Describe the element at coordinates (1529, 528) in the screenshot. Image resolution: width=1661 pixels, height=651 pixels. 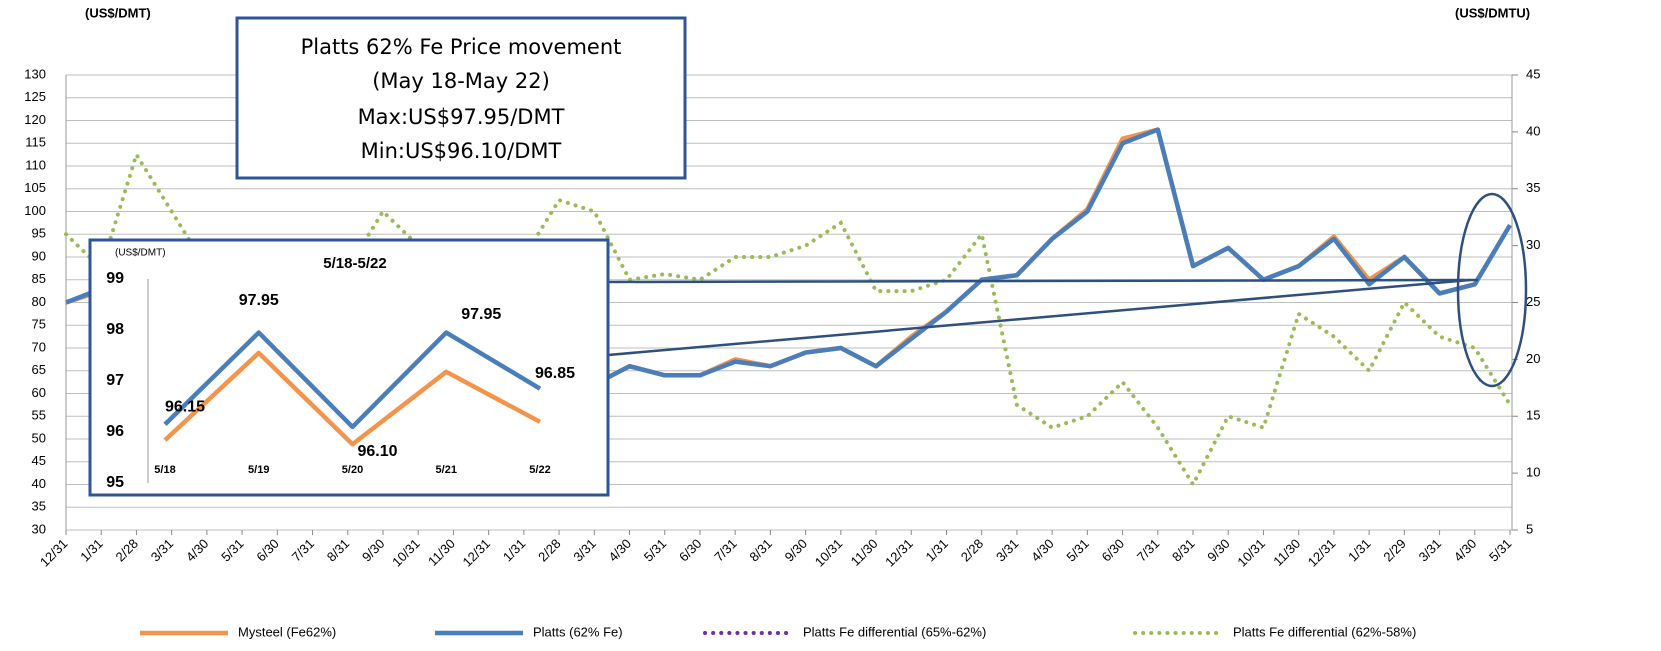
I see `y2-tick-label: 5` at that location.